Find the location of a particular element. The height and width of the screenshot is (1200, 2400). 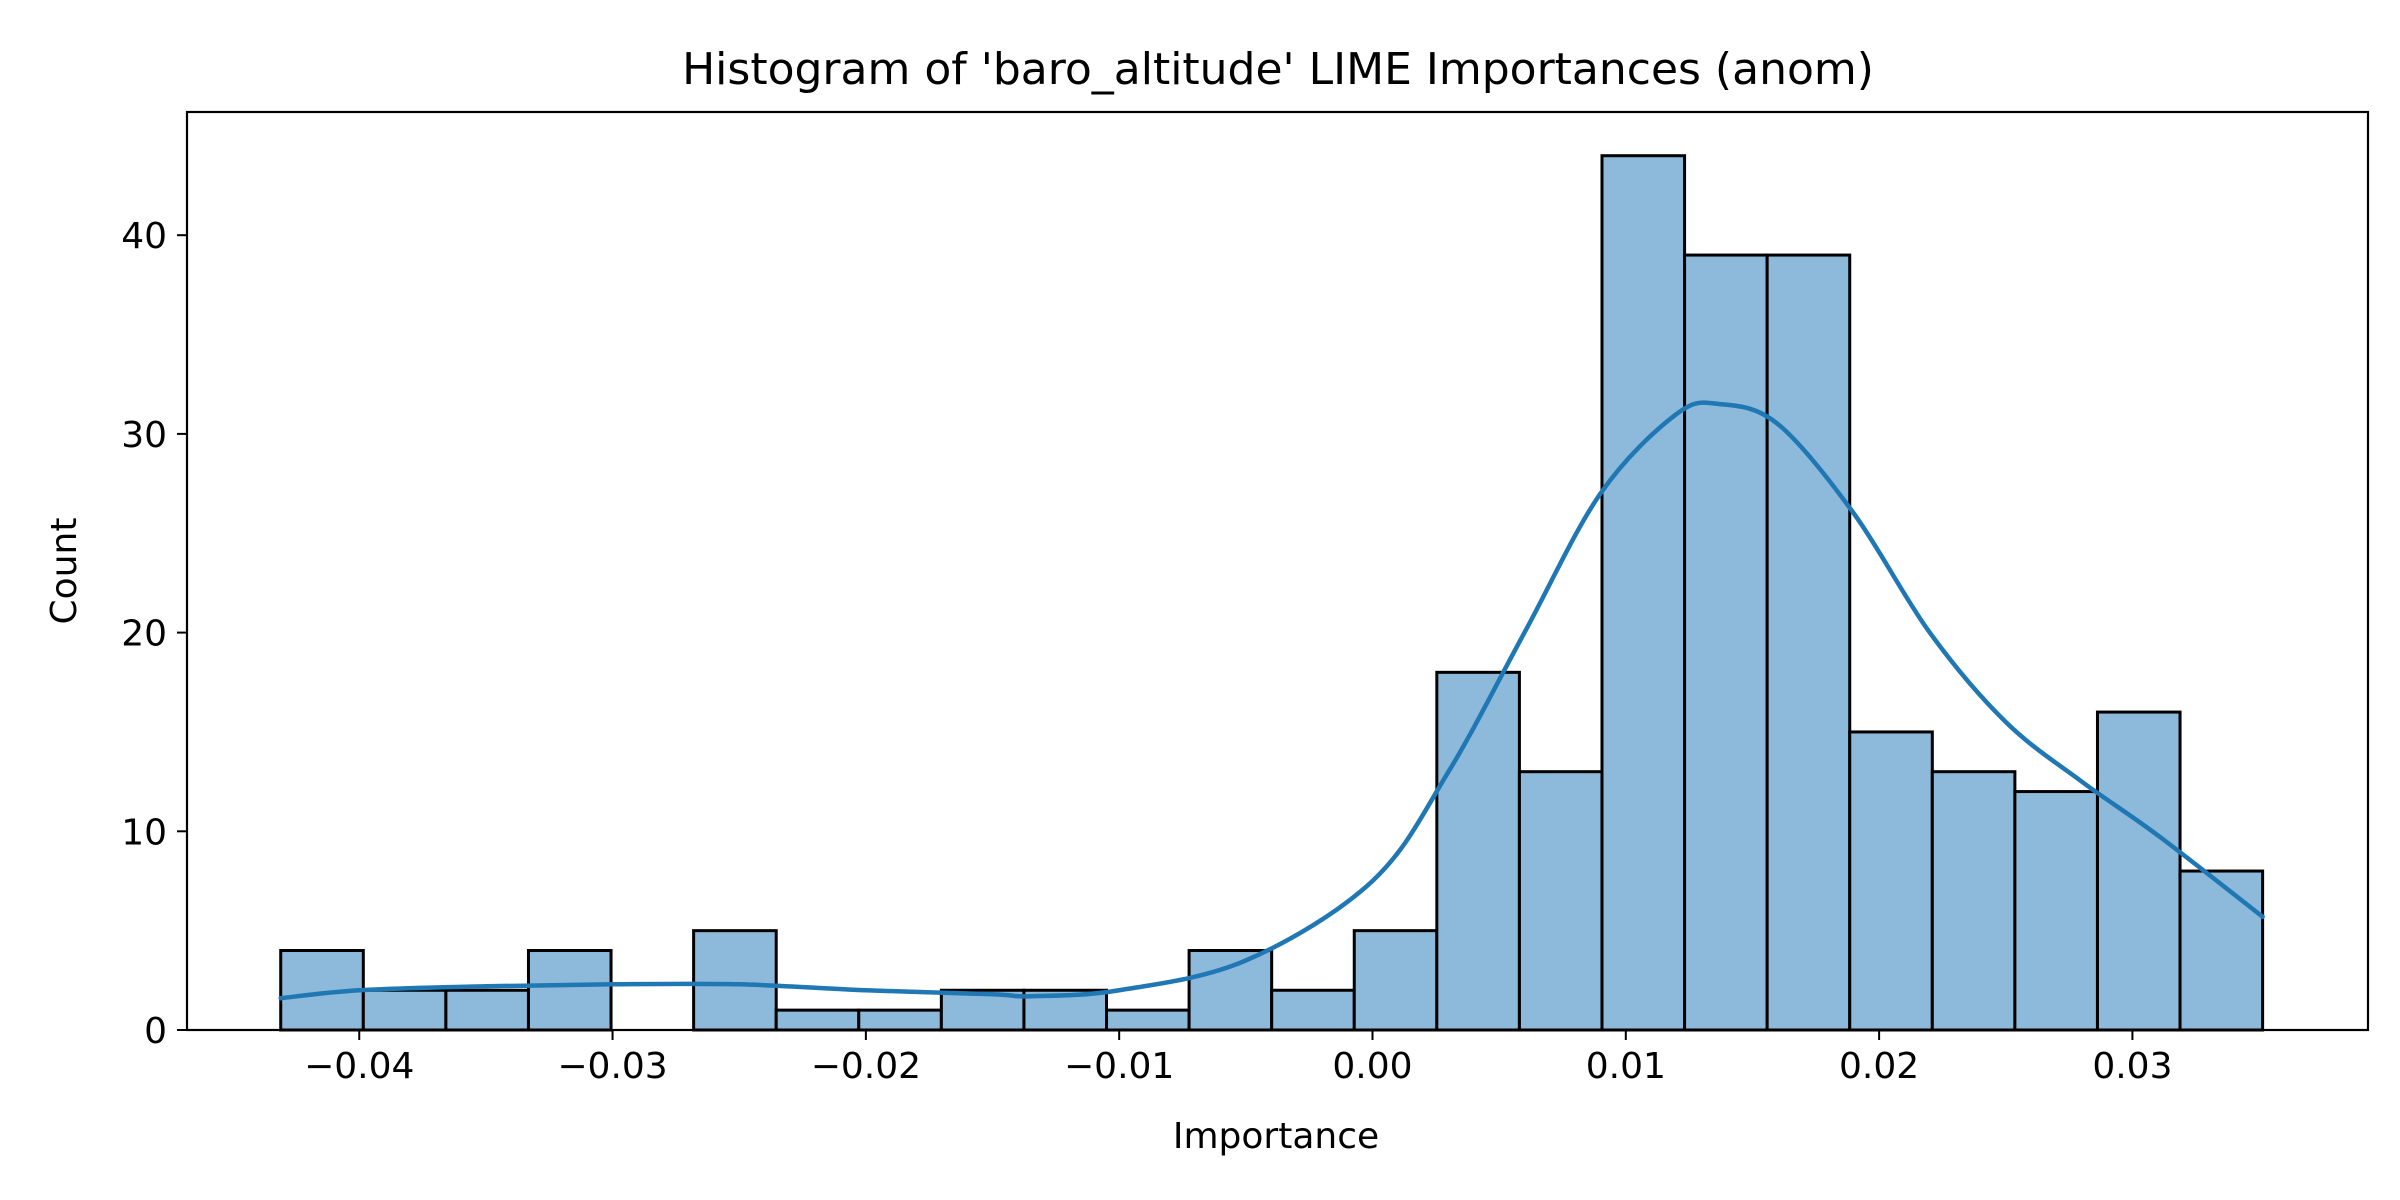

x-tick-label: −0.03 is located at coordinates (612, 1066).